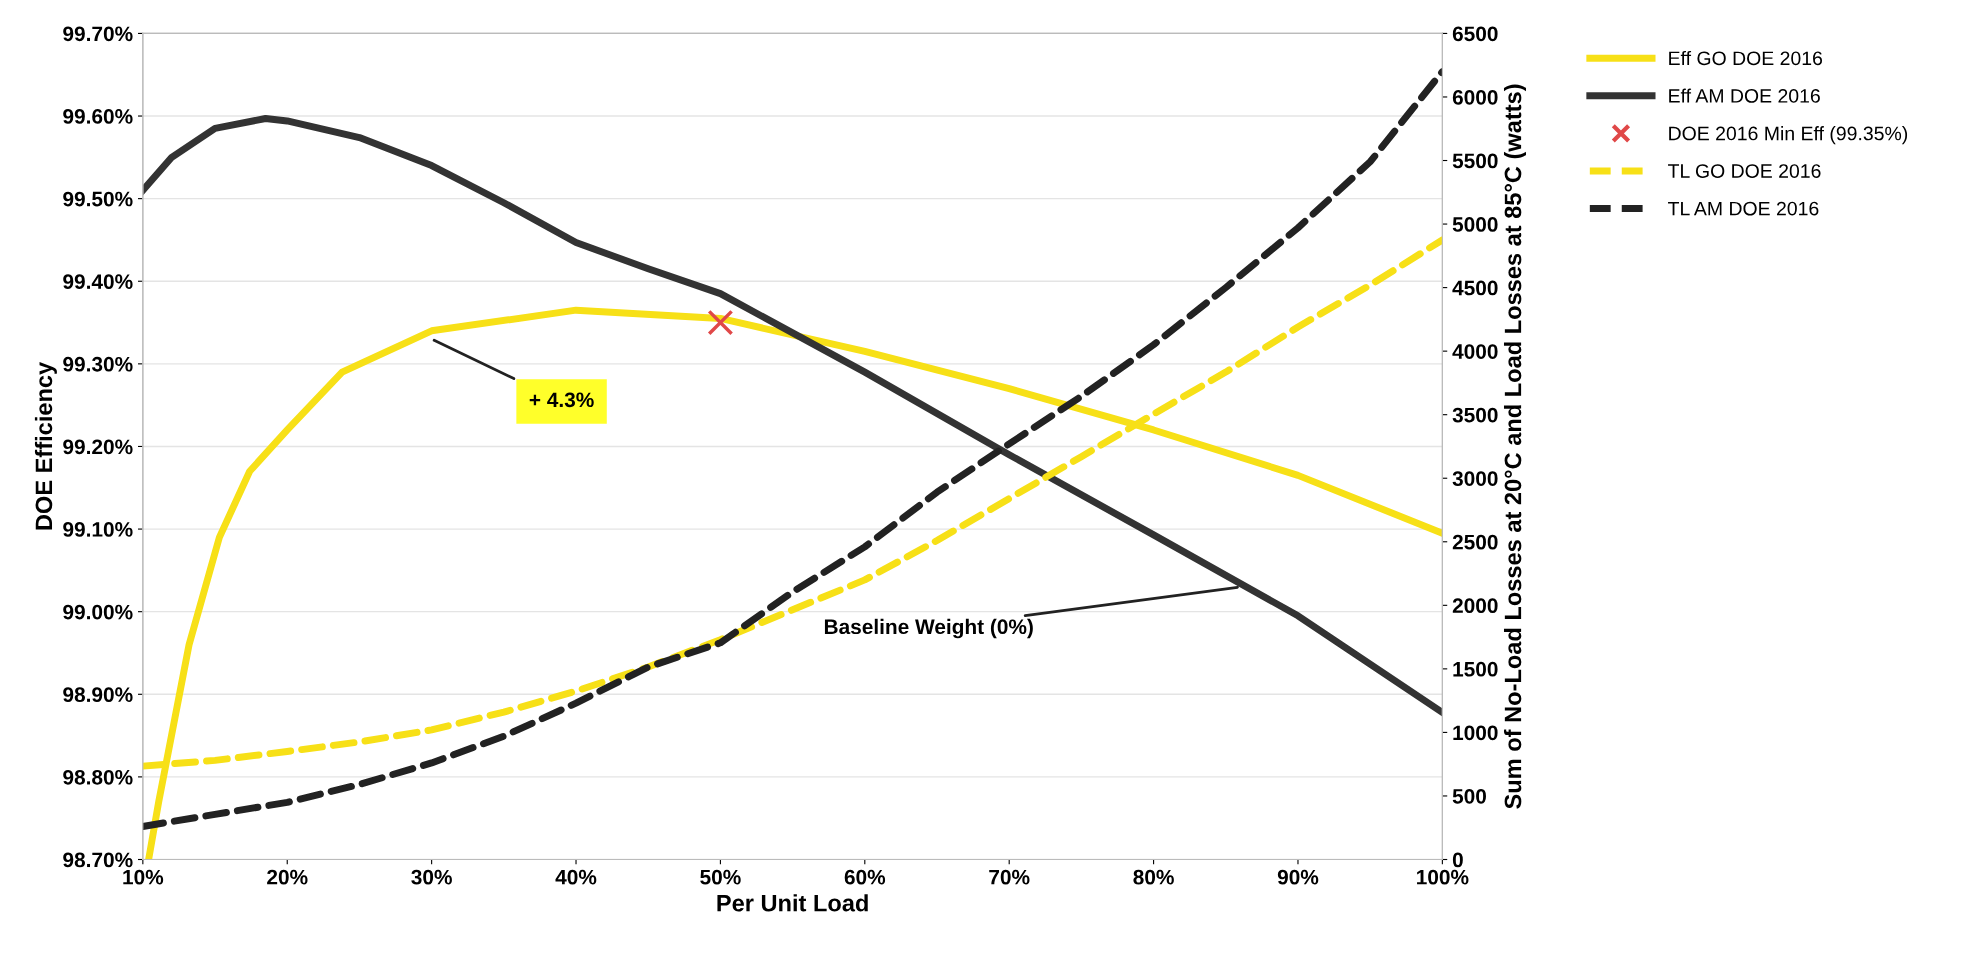 The image size is (1984, 955). Describe the element at coordinates (576, 877) in the screenshot. I see `x-tick-label: 40%` at that location.